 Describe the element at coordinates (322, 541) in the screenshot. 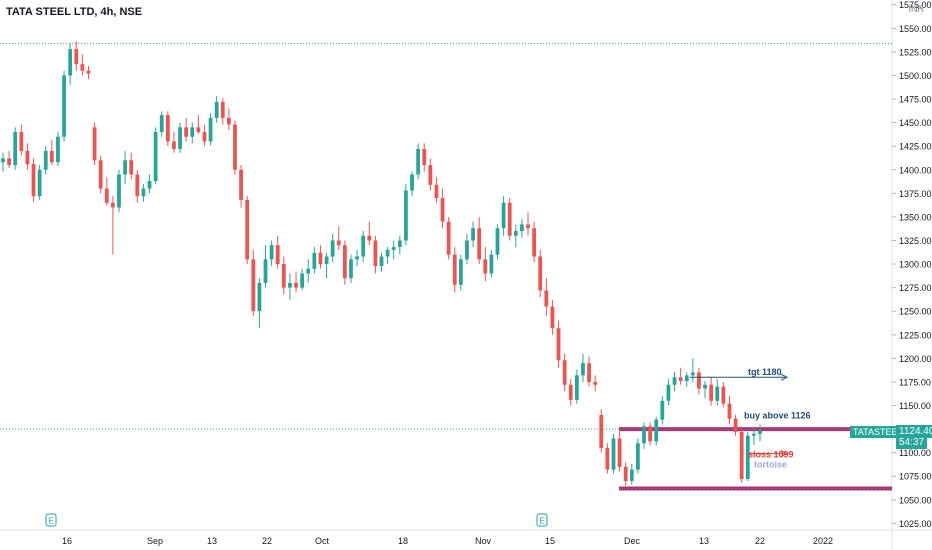

I see `x-tick-label: Oct` at that location.